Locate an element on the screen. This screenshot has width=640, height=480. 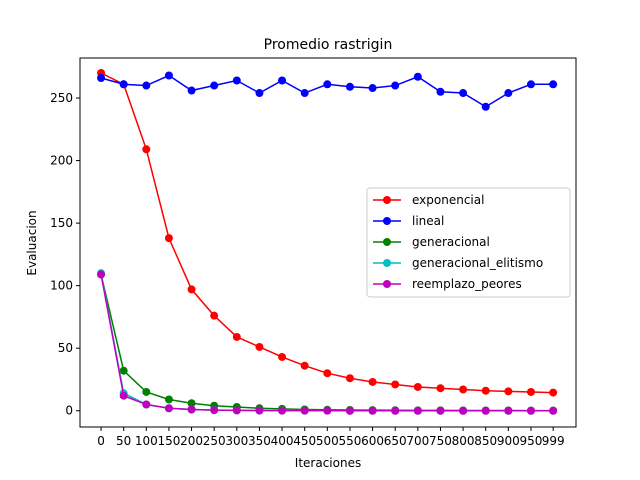
x-tick-label: 250 is located at coordinates (214, 441).